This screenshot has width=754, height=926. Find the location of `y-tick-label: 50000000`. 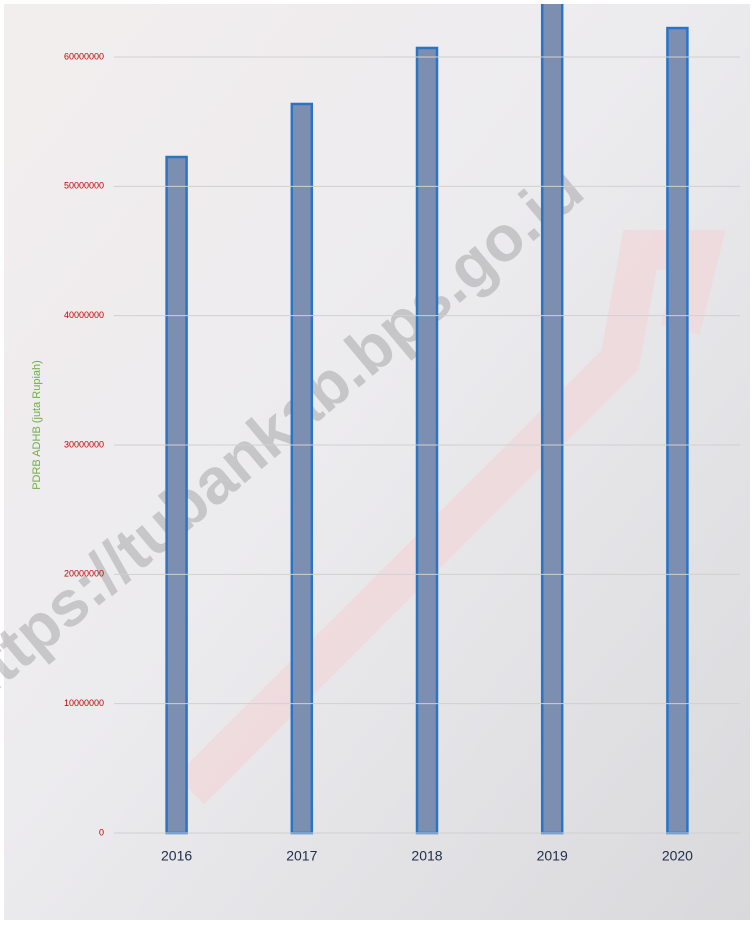

y-tick-label: 50000000 is located at coordinates (84, 186).